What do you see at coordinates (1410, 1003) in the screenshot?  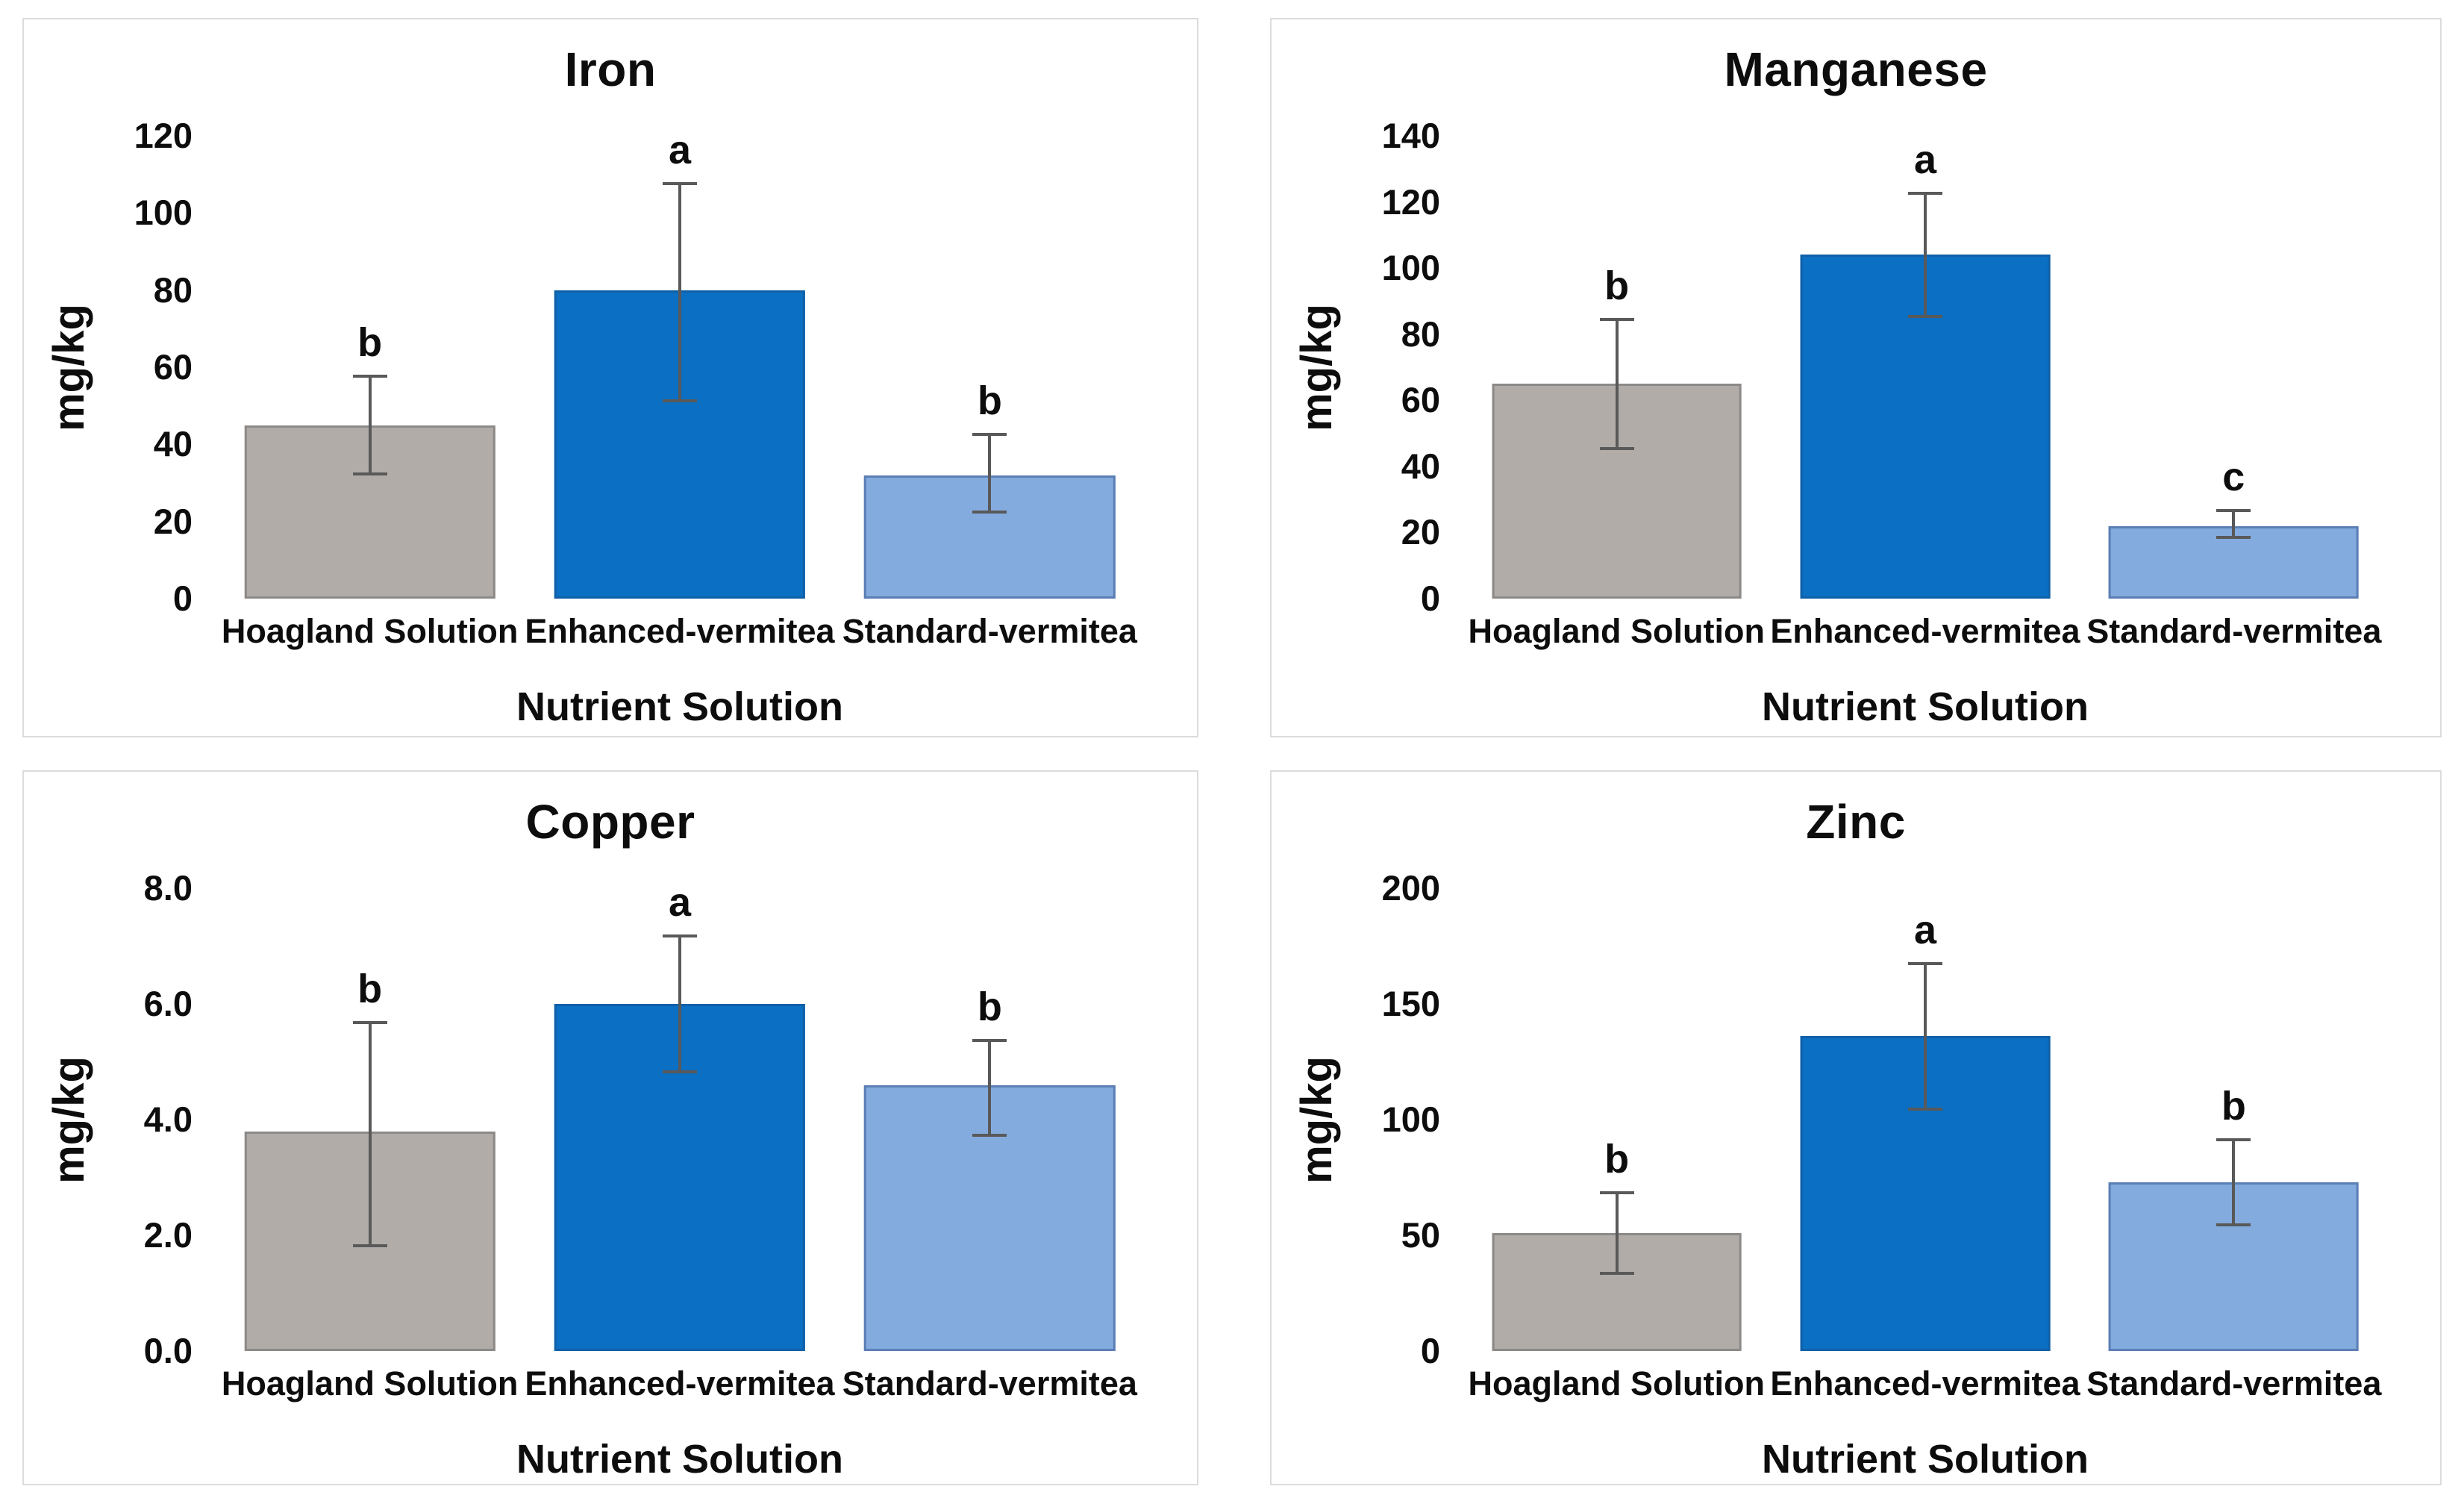 I see `y-tick-label: 150` at bounding box center [1410, 1003].